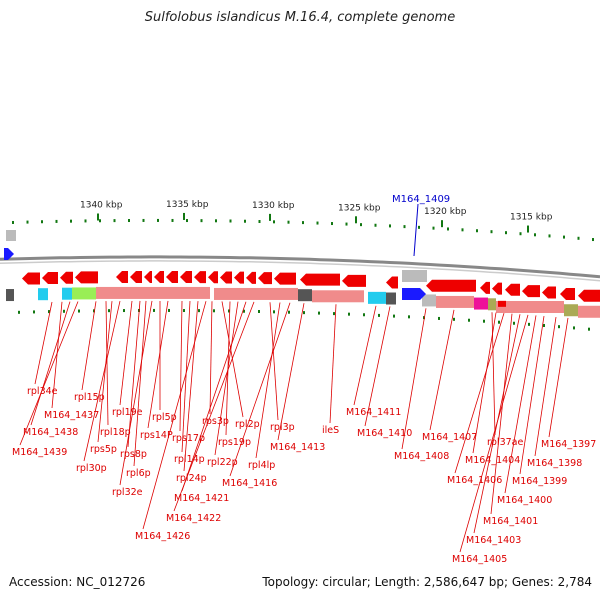 This screenshot has height=600, width=600. I want to click on gene-label: rpl15p, so click(89, 397).